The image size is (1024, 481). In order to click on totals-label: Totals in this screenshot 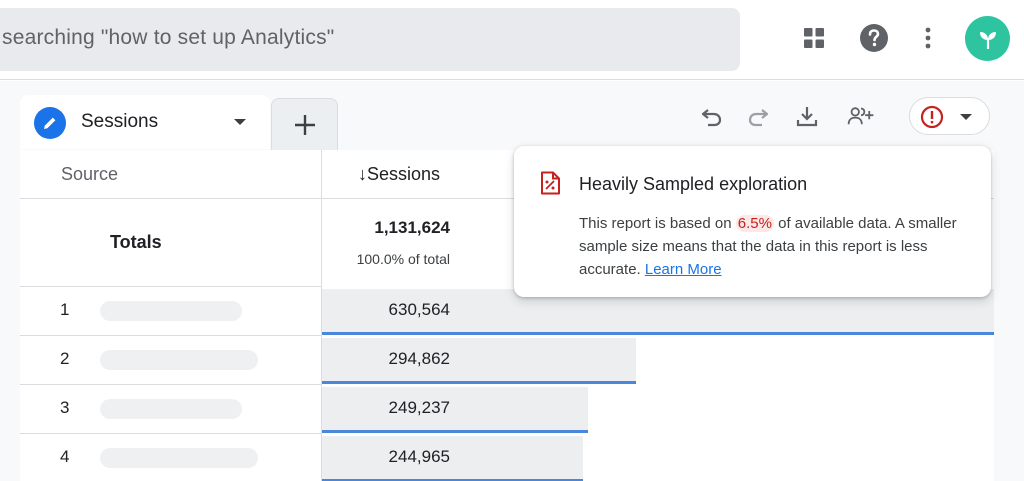, I will do `click(136, 242)`.